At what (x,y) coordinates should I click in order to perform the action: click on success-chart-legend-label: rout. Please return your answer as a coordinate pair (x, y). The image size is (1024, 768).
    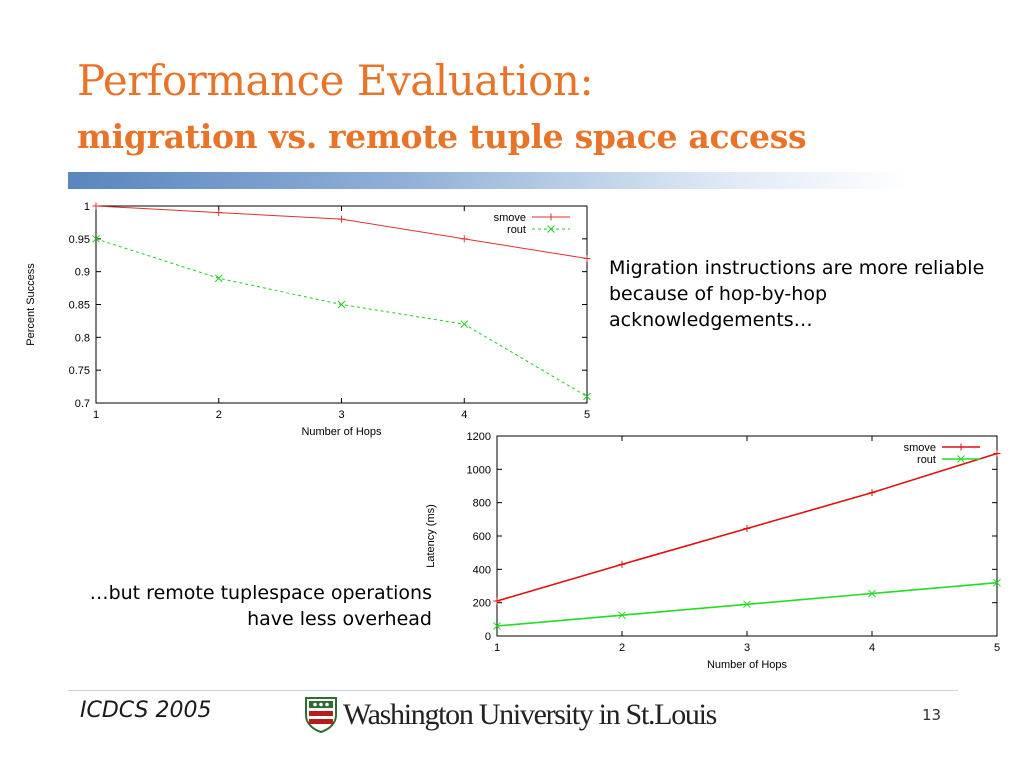
    Looking at the image, I should click on (516, 230).